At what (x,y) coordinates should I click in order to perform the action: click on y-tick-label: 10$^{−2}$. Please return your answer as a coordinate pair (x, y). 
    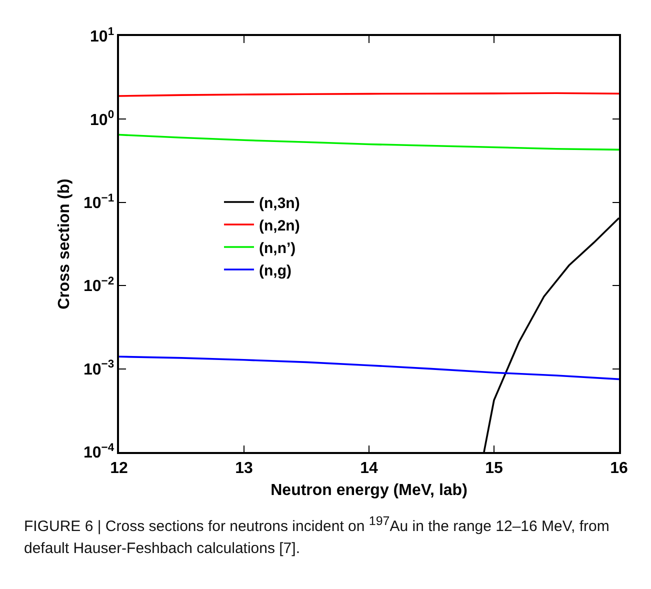
    Looking at the image, I should click on (98, 285).